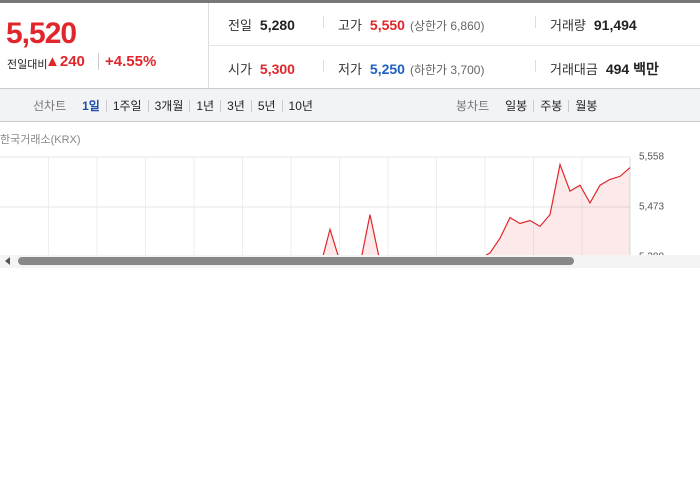  Describe the element at coordinates (65, 61) in the screenshot. I see `change: ▲240` at that location.